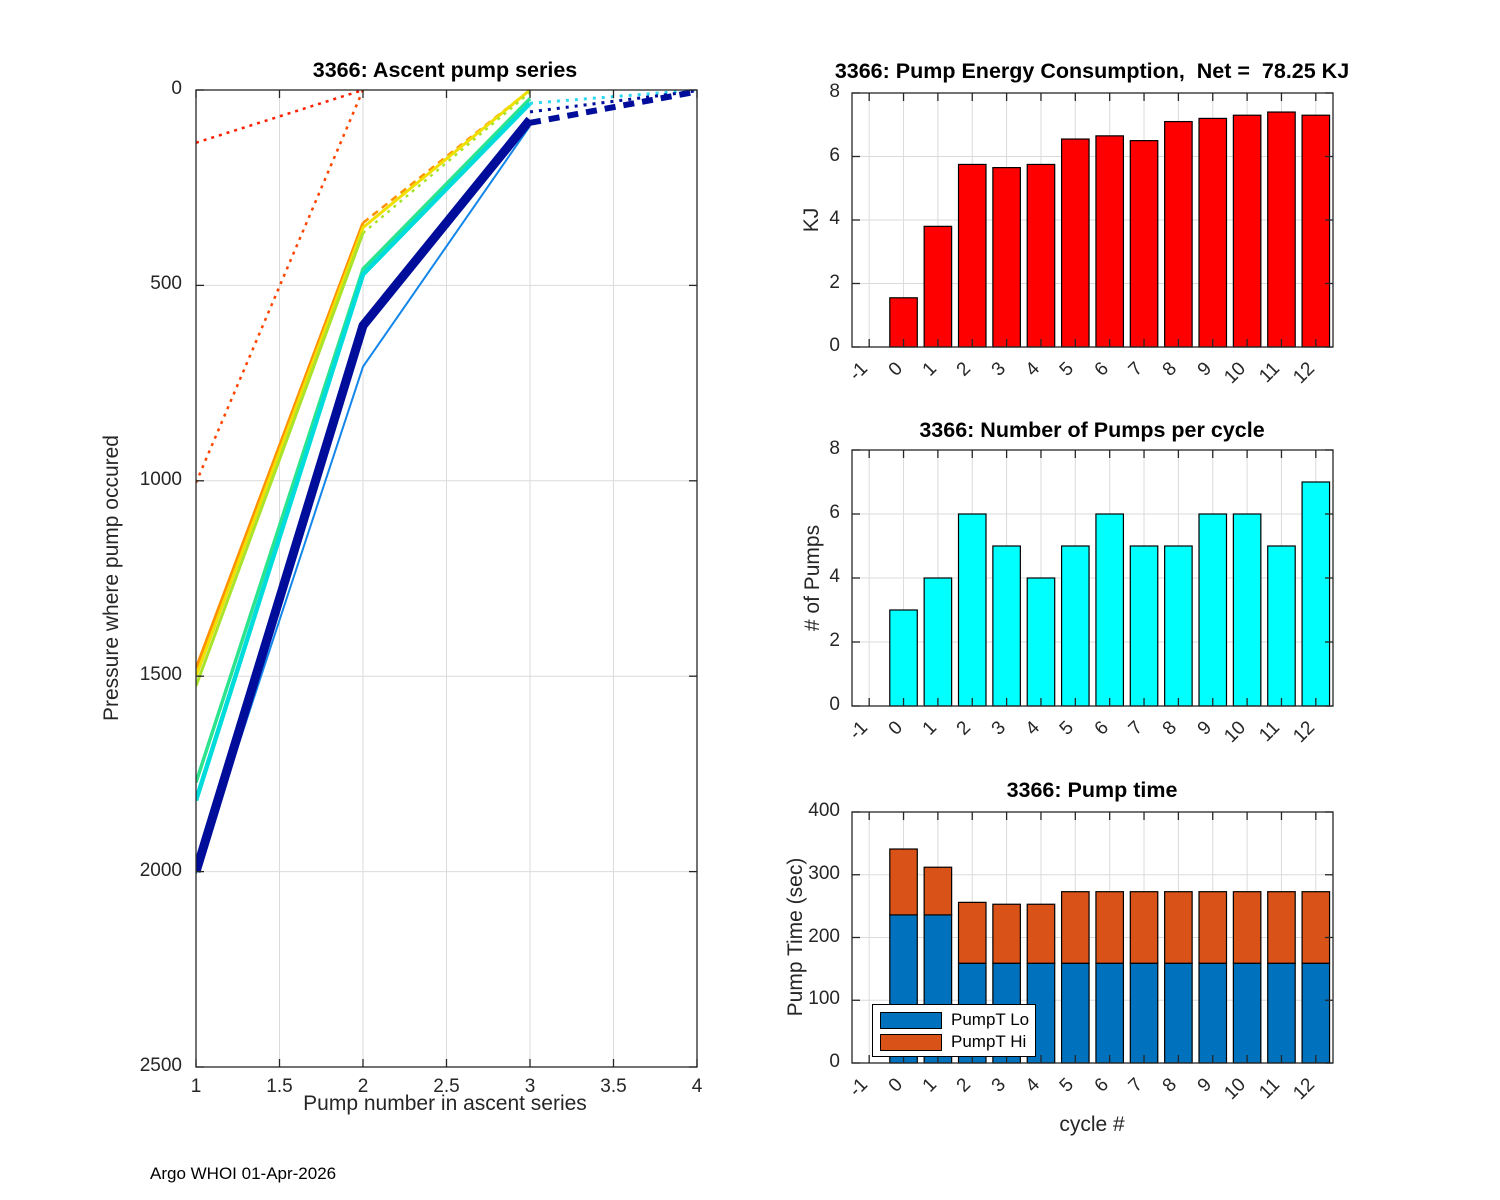 The height and width of the screenshot is (1200, 1500). I want to click on ascent-series-yellow-solid, so click(363, 383).